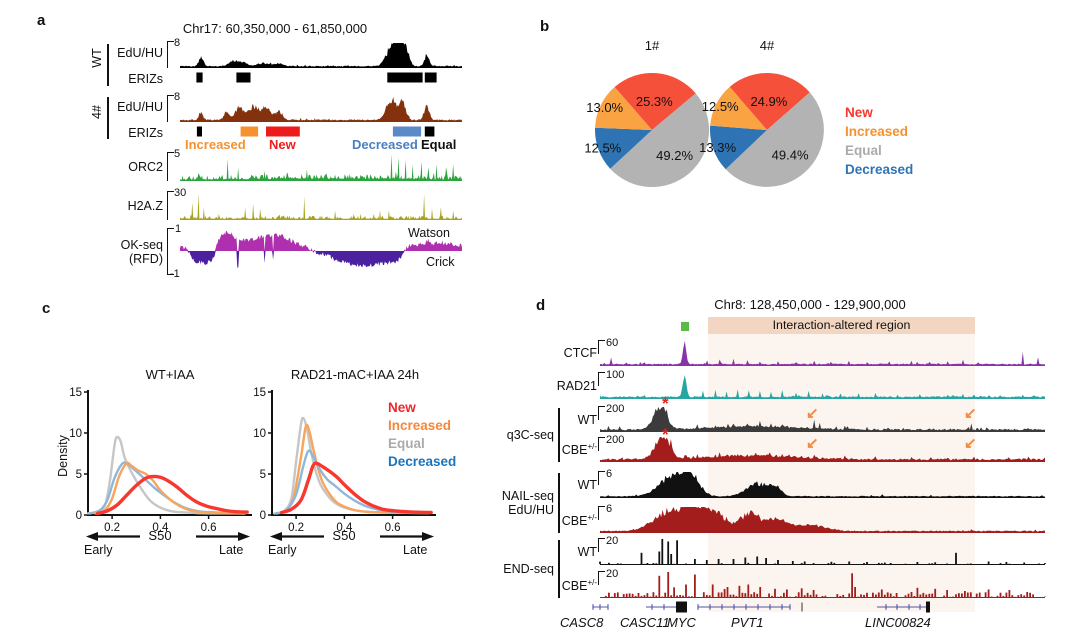 This screenshot has height=640, width=1080. I want to click on late-label-left: Late, so click(231, 550).